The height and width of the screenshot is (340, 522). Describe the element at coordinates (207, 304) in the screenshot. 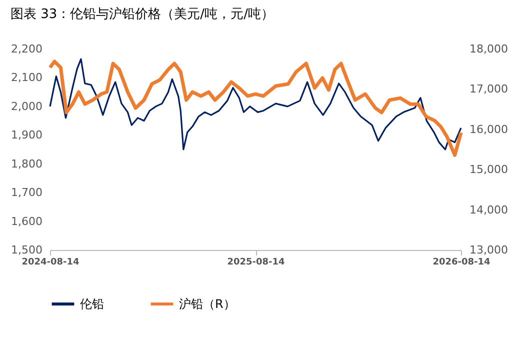

I see `legend-label: 沪铅（R）` at that location.